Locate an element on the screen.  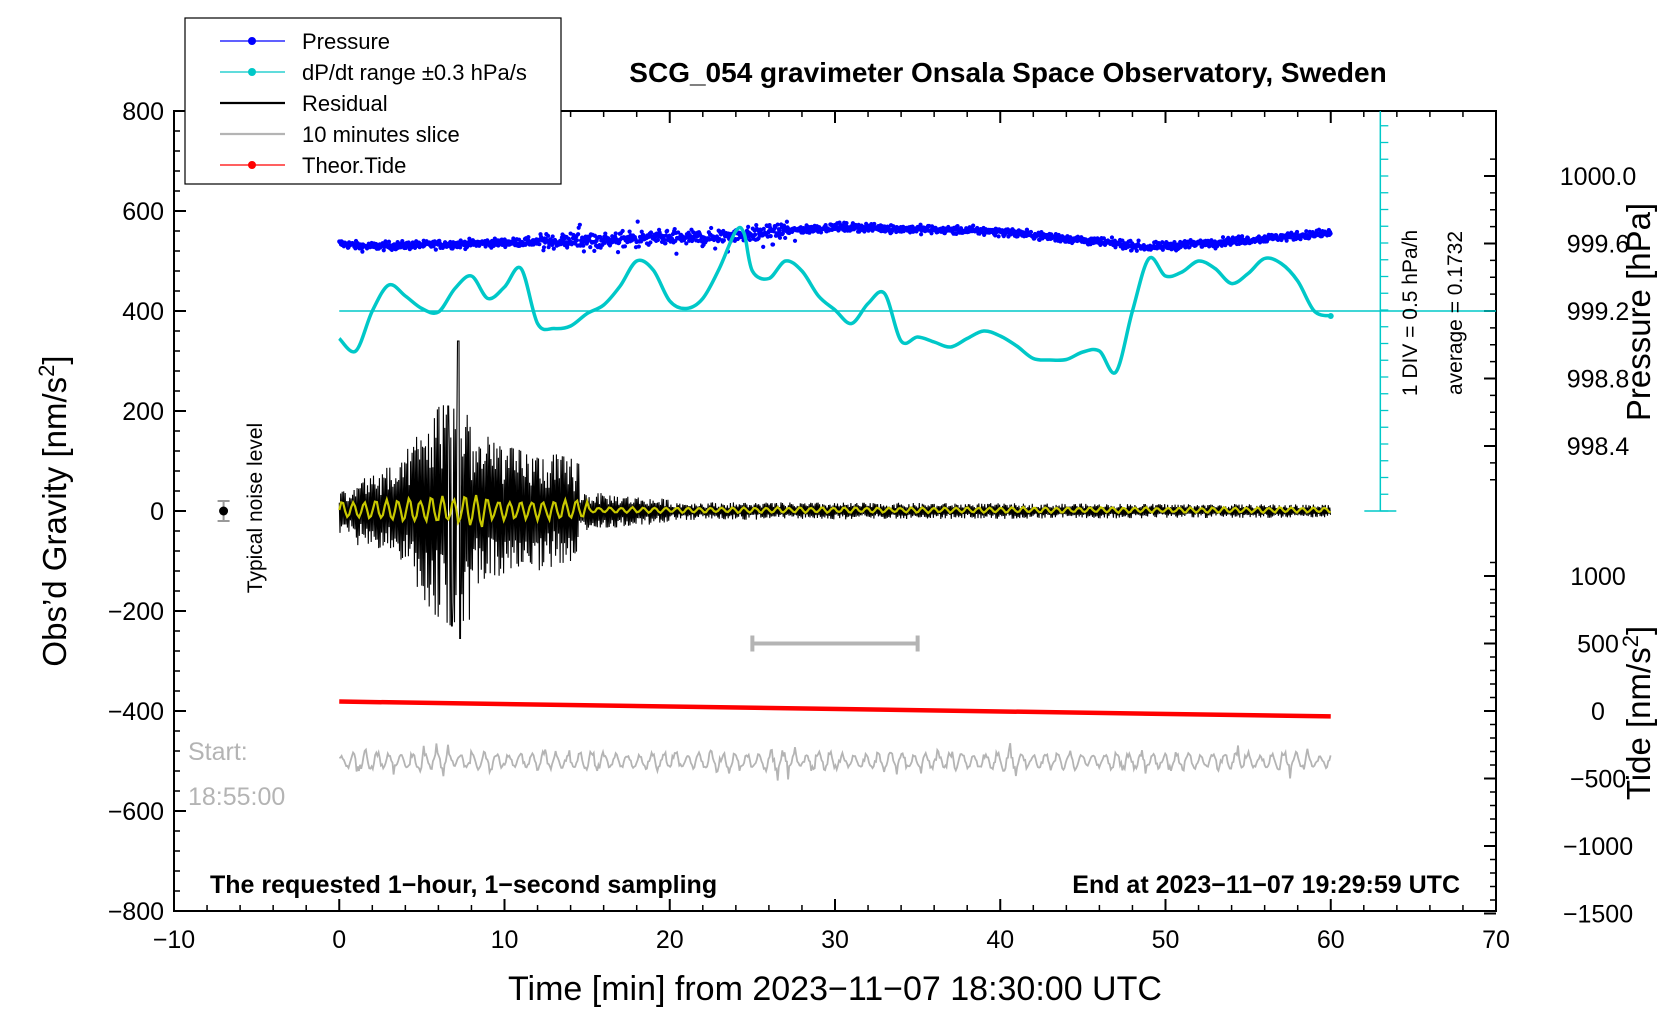
x-tick-label: 0 is located at coordinates (339, 940).